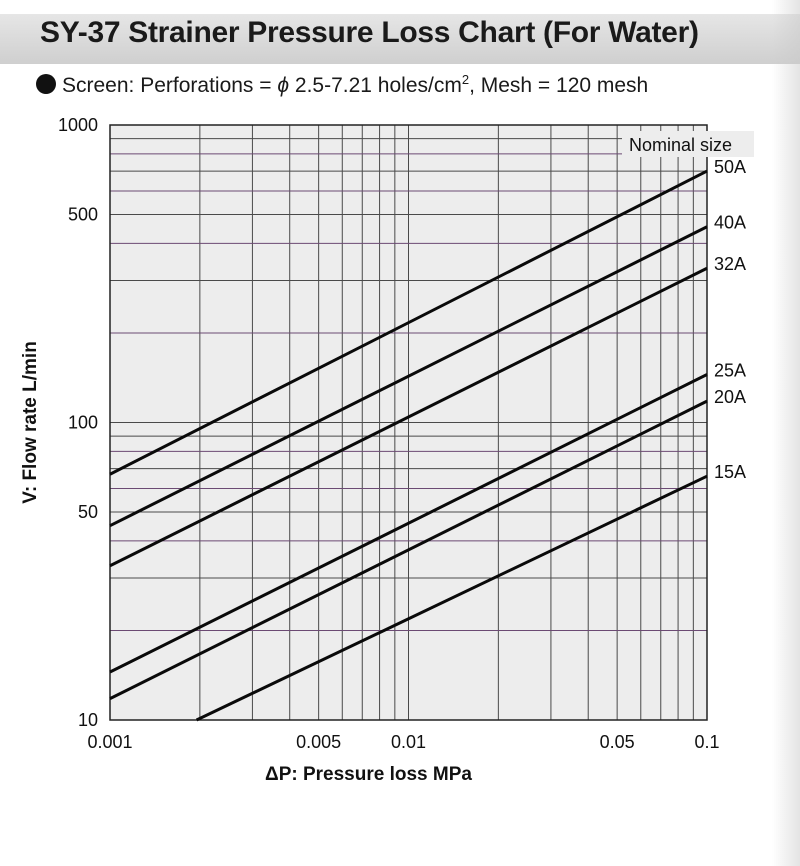 Image resolution: width=800 pixels, height=866 pixels. I want to click on legend-title-bg, so click(688, 144).